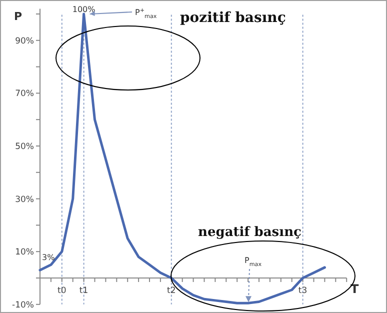  Describe the element at coordinates (24, 41) in the screenshot. I see `y-tick-label: 90%` at that location.